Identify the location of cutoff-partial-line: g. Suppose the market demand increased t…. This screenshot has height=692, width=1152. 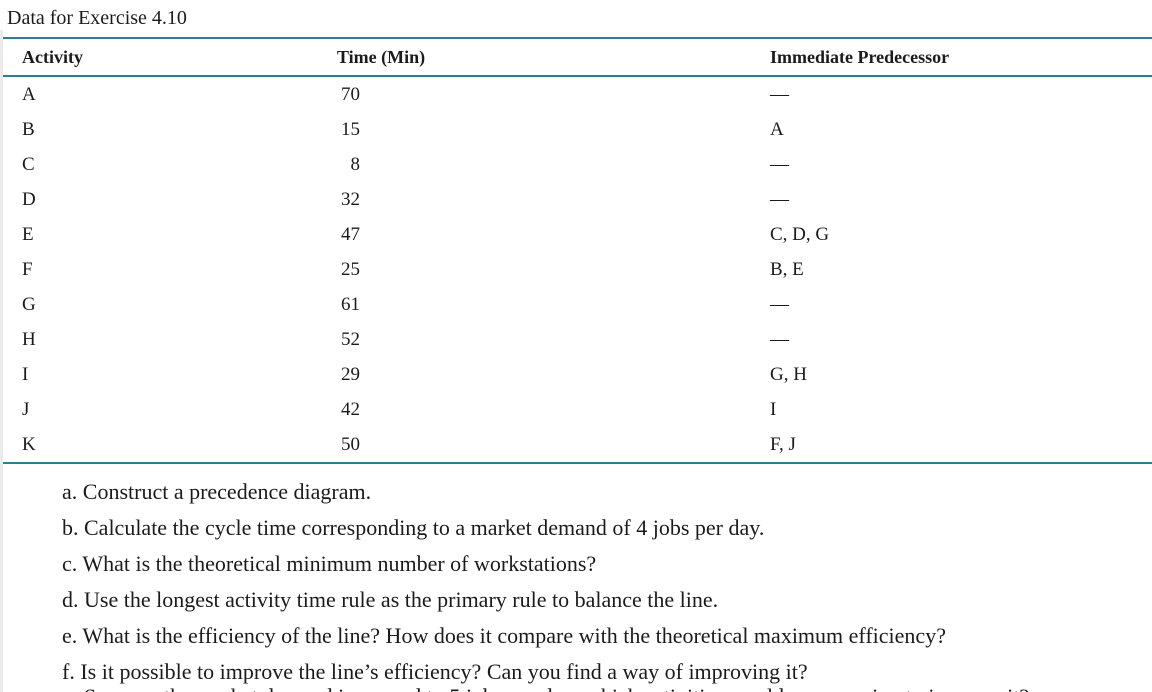
(602, 688).